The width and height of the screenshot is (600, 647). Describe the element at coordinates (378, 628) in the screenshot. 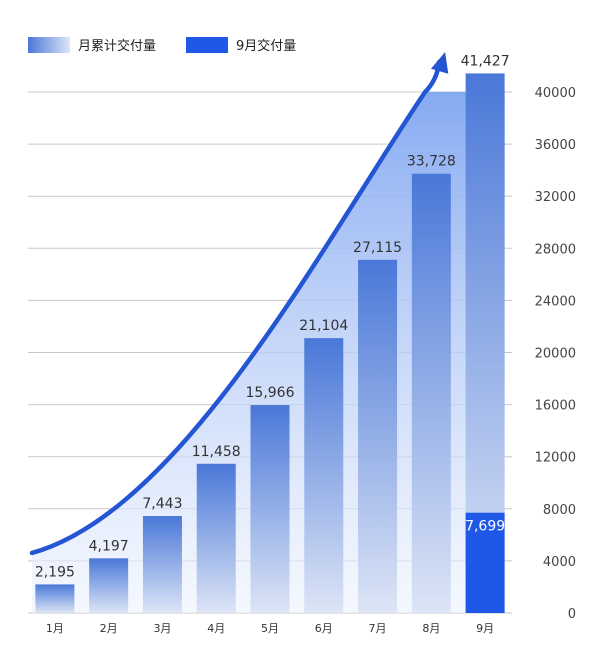

I see `x-tick-label: 7月` at that location.